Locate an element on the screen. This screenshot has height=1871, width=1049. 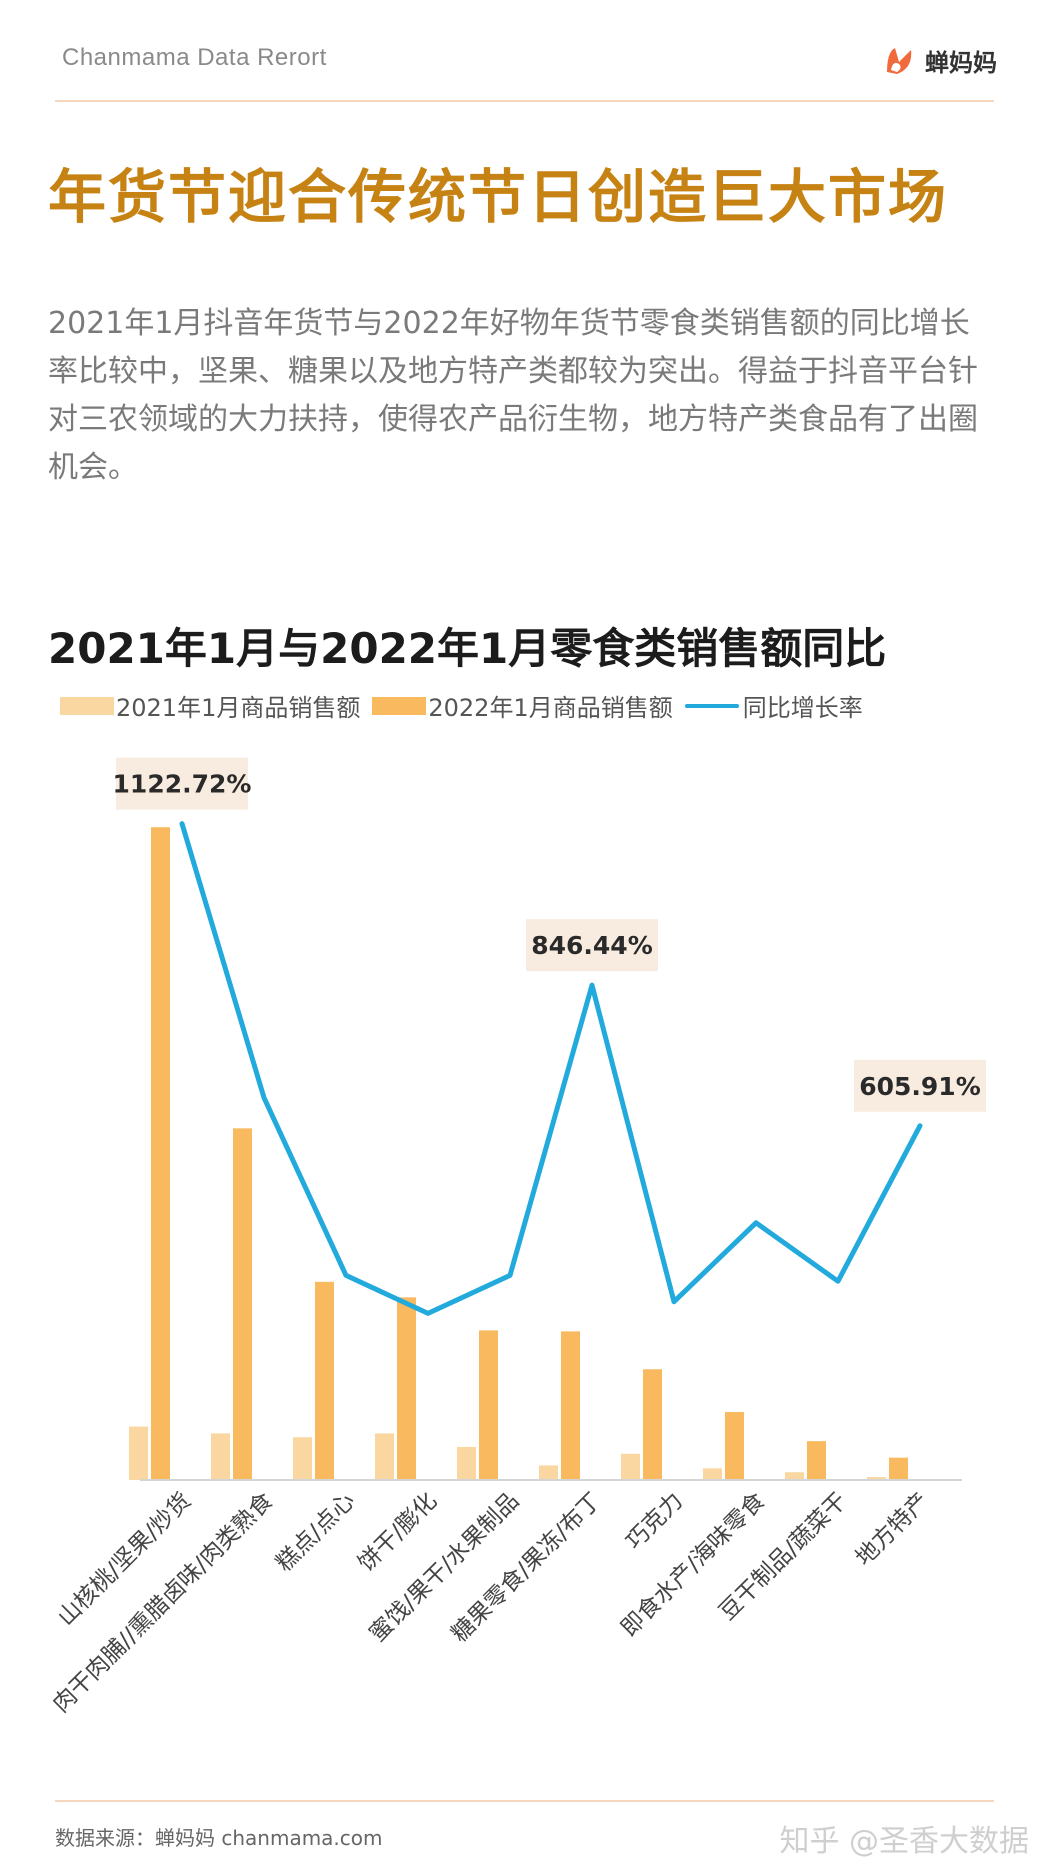
page-title: 年货节迎合传统节日创造巨大市场 is located at coordinates (498, 197).